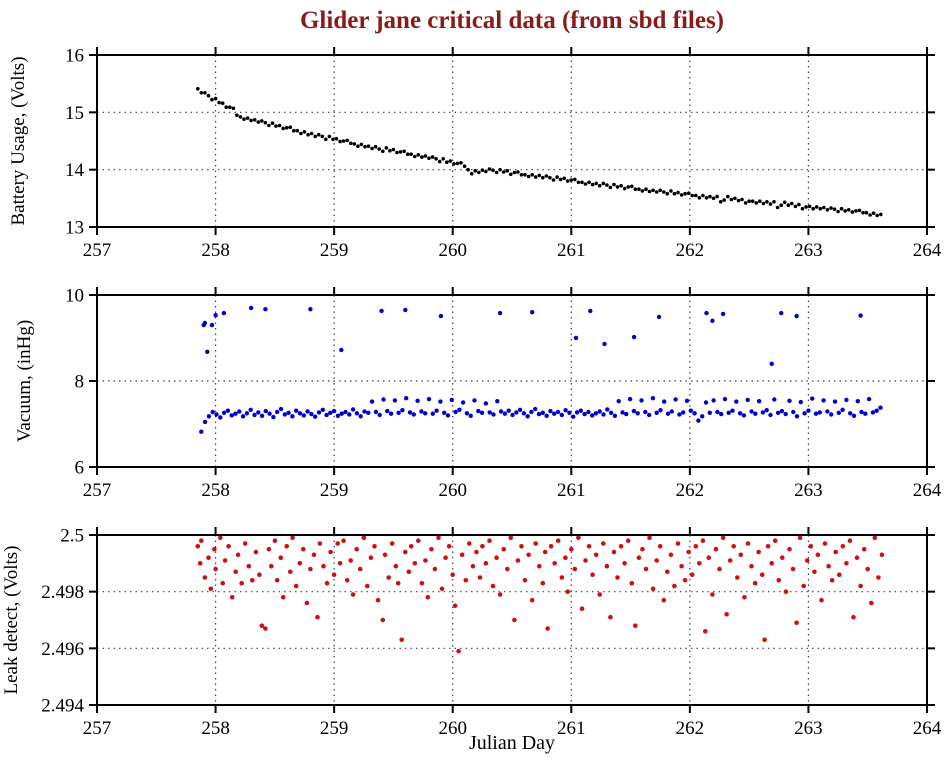 The image size is (950, 771). I want to click on x-tick-label: 261, so click(571, 250).